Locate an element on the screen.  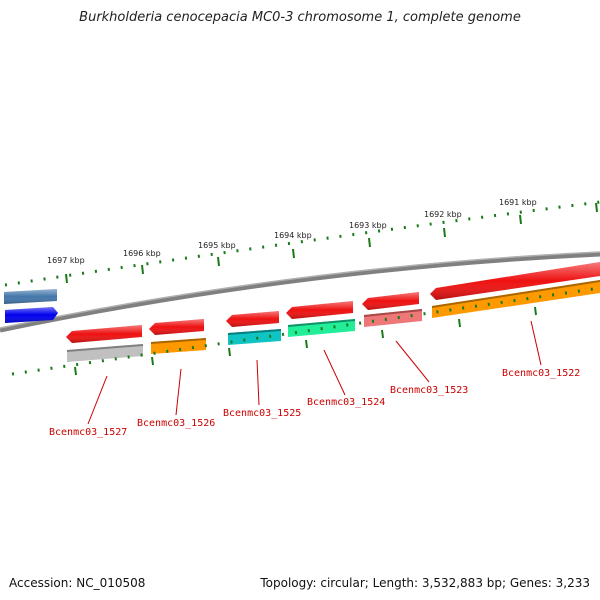
kbp-label: 1694 kbp is located at coordinates (293, 235).